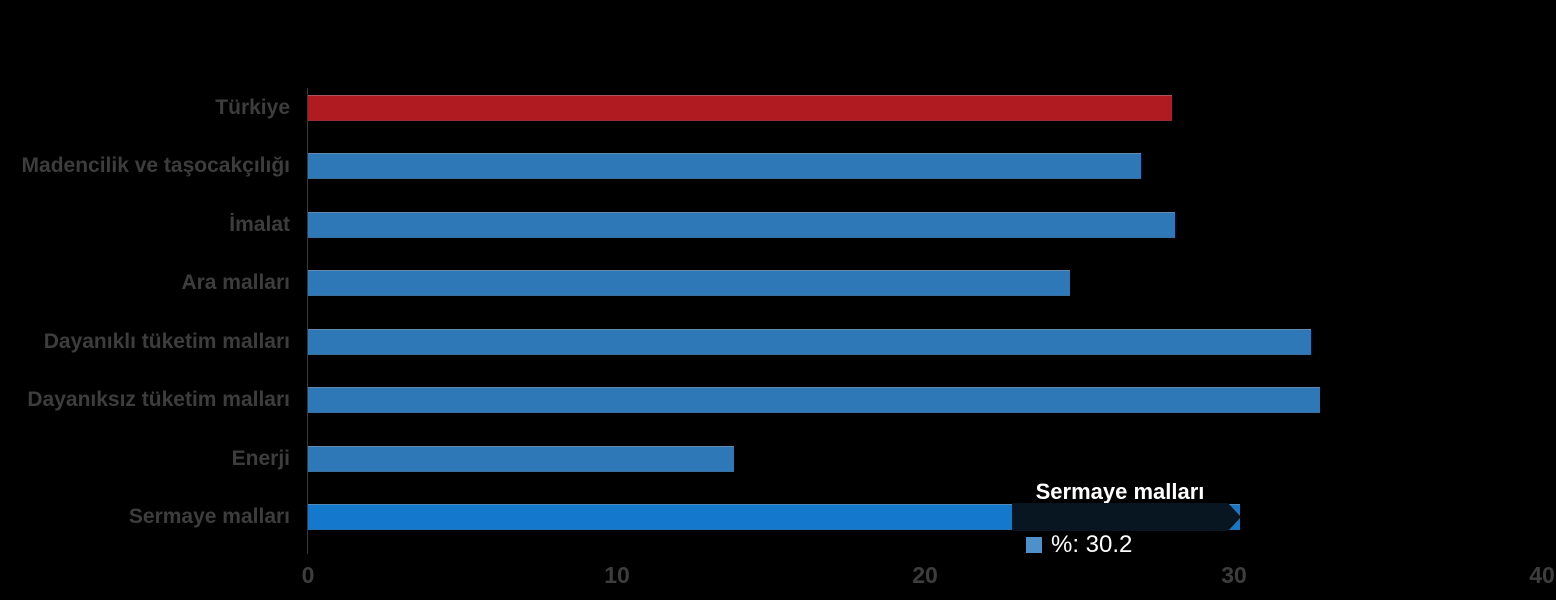  What do you see at coordinates (252, 107) in the screenshot?
I see `category-label: Türkiye` at bounding box center [252, 107].